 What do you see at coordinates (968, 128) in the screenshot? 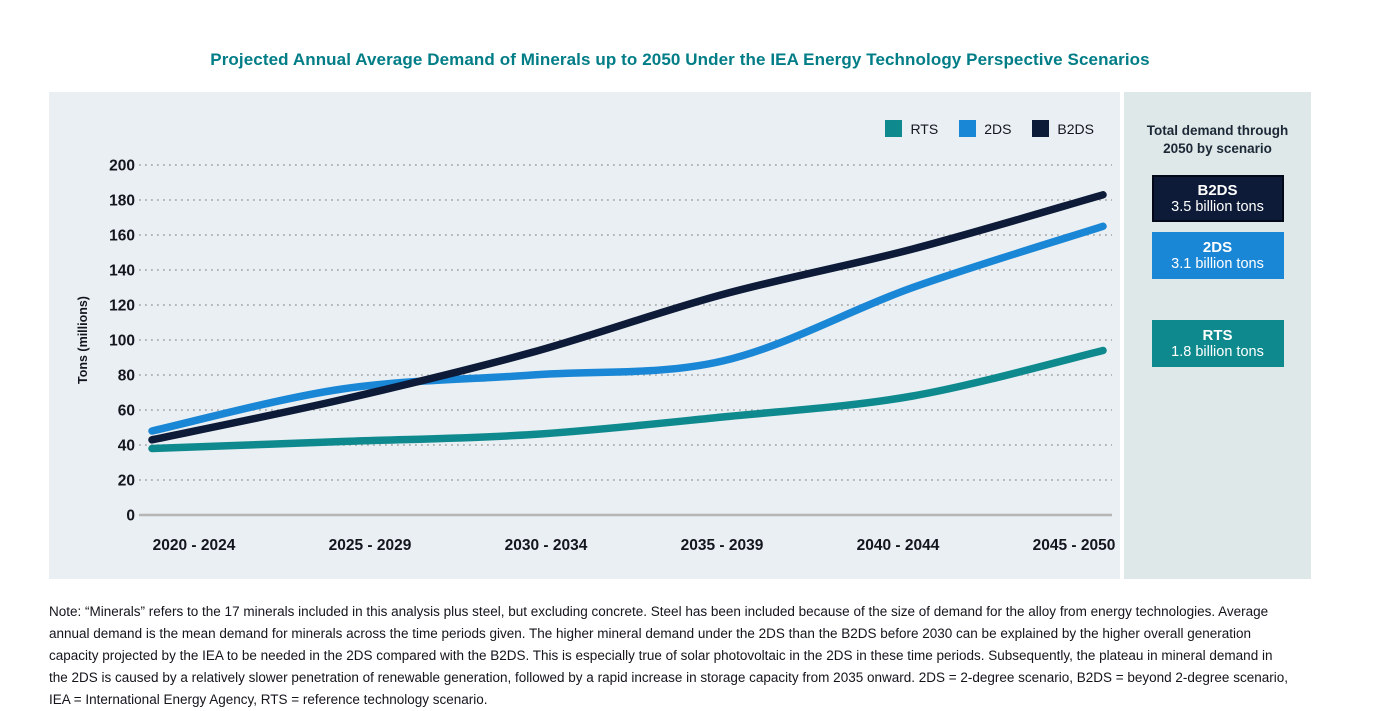
I see `2ds-swatch-icon` at bounding box center [968, 128].